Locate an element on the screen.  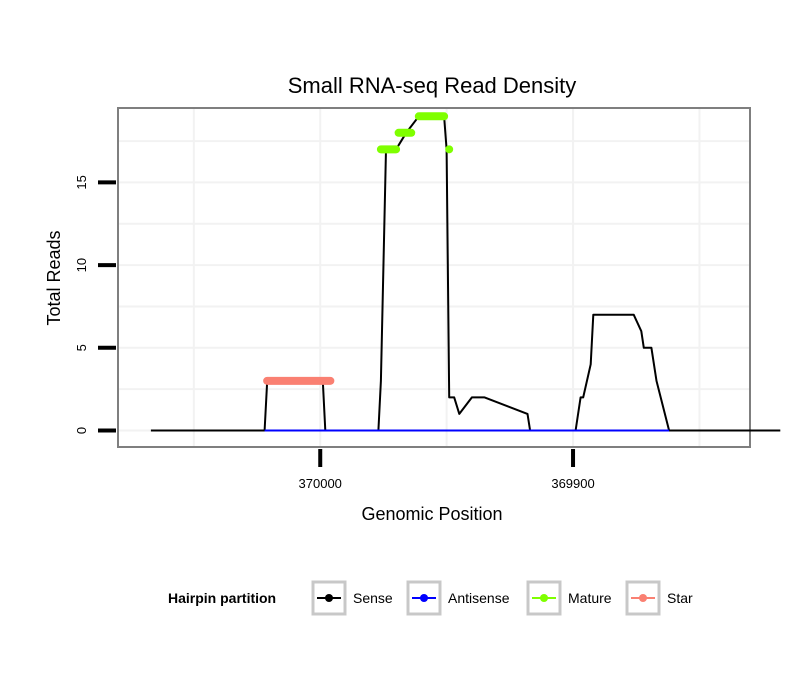
y-axis: 0 5 10 15 is located at coordinates (95, 304).